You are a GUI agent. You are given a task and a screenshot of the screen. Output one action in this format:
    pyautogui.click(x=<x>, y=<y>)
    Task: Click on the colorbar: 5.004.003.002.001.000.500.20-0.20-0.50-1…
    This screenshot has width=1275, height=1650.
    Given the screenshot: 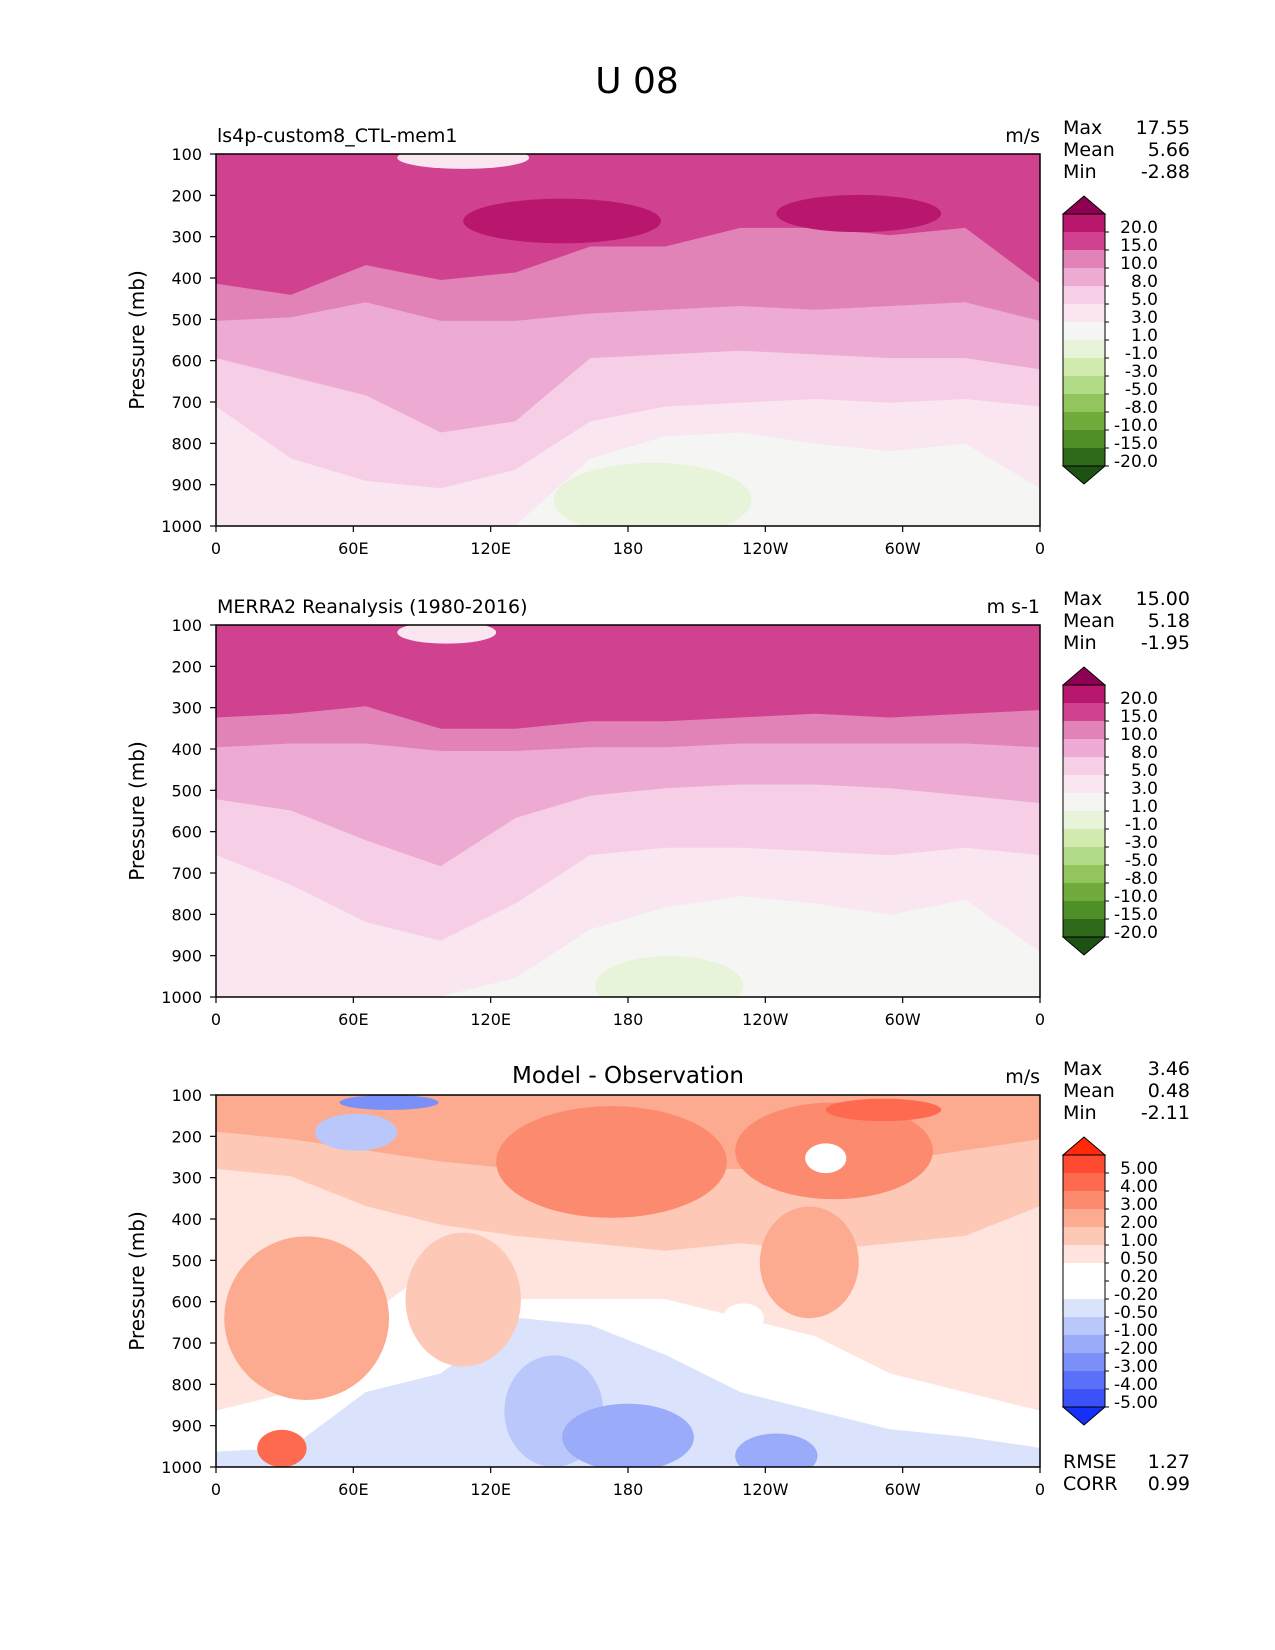 What is the action you would take?
    pyautogui.click(x=1109, y=1281)
    